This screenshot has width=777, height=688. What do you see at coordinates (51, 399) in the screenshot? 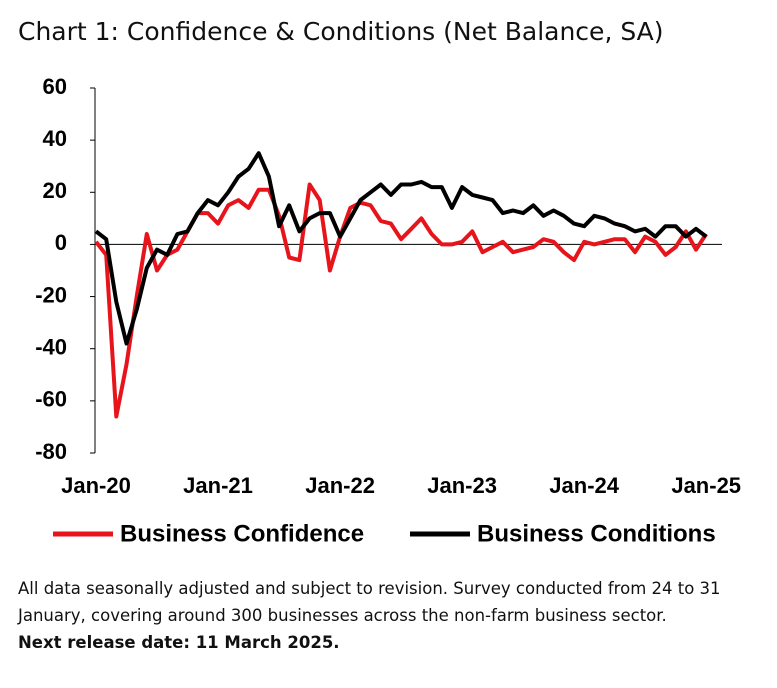
I see `y-tick-label: -60` at bounding box center [51, 399].